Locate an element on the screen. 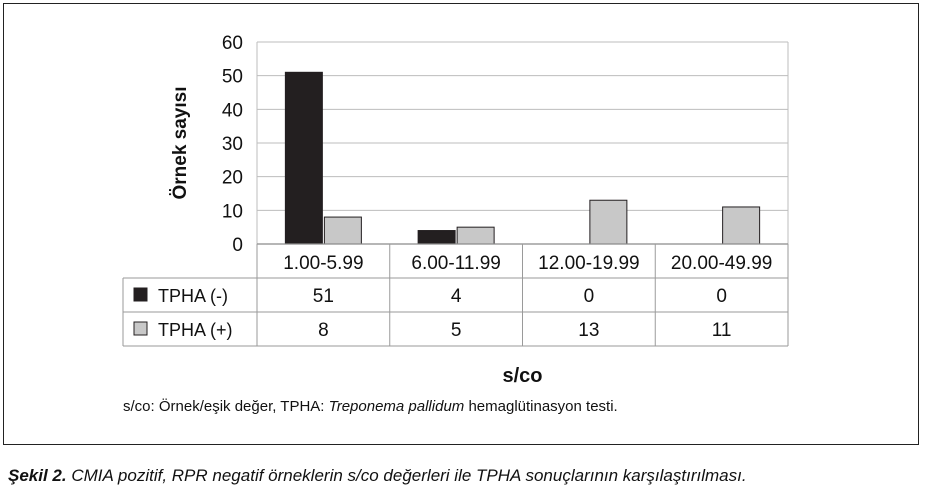  table-value: 5 is located at coordinates (456, 330).